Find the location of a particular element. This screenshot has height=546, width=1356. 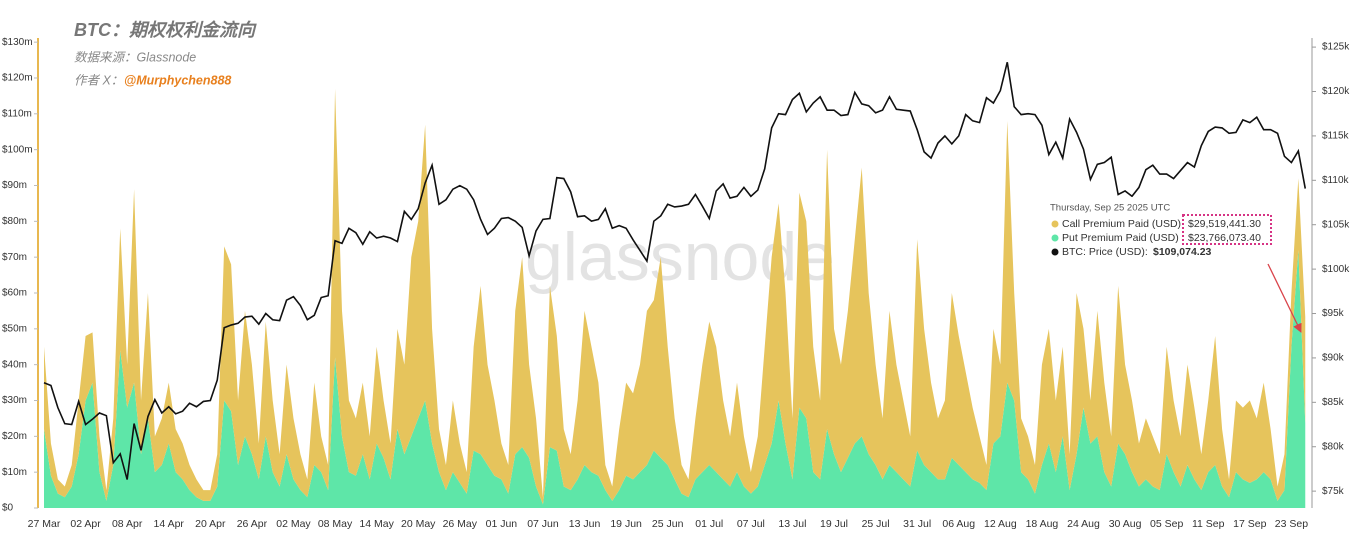

y-tick-label: $130m is located at coordinates (17, 42).